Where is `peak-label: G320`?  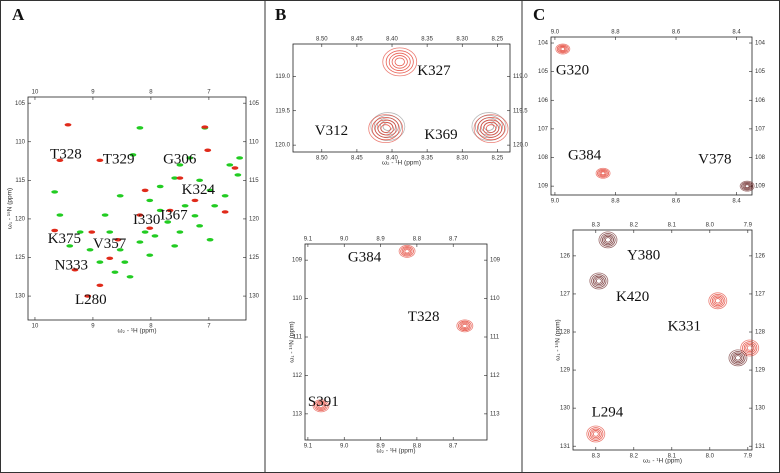
peak-label: G320 is located at coordinates (572, 70).